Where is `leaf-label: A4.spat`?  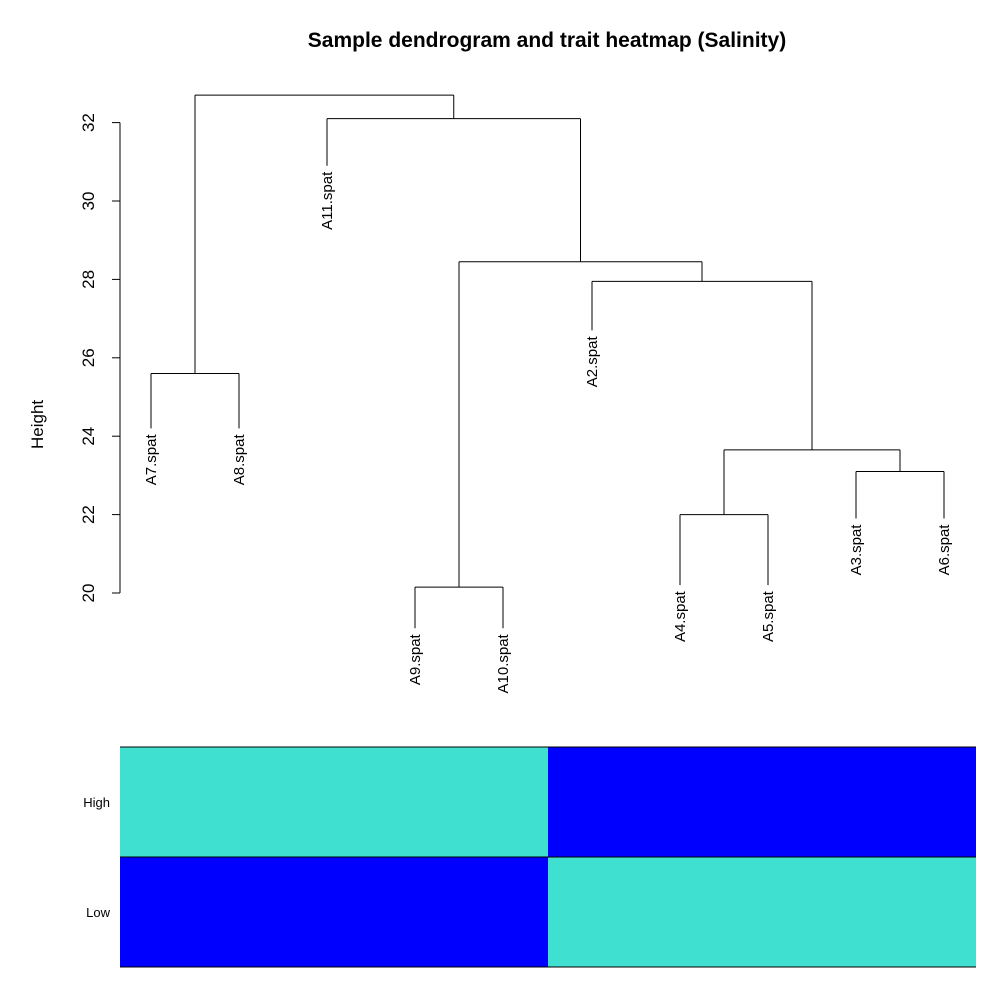
leaf-label: A4.spat is located at coordinates (680, 616).